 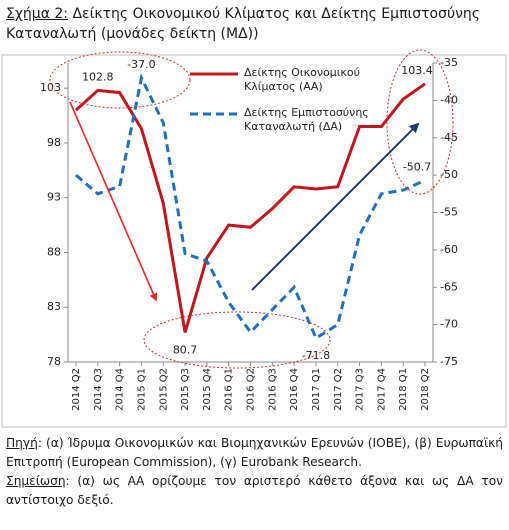 I want to click on y2-tick-label: -40, so click(x=449, y=99).